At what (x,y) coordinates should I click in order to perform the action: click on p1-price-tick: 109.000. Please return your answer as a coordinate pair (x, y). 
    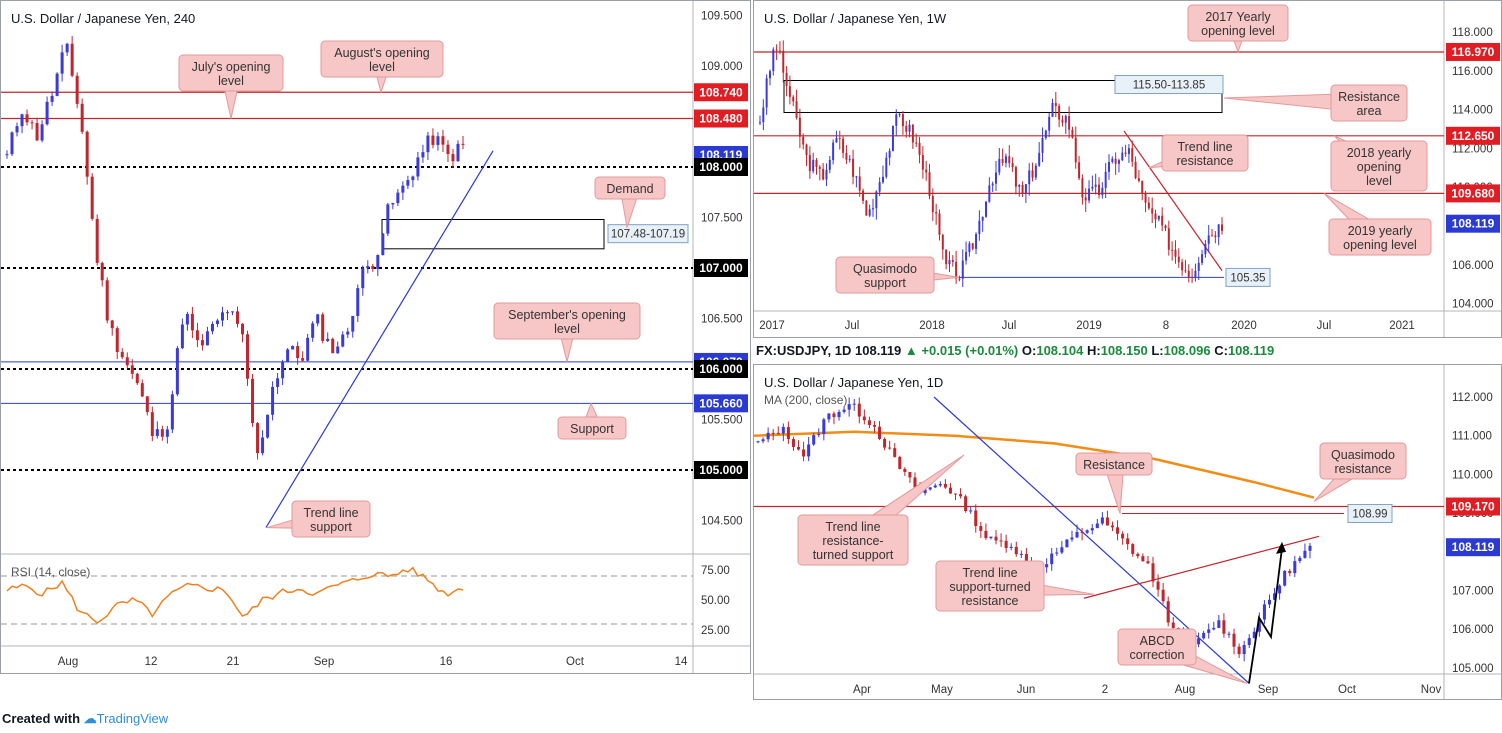
    Looking at the image, I should click on (722, 67).